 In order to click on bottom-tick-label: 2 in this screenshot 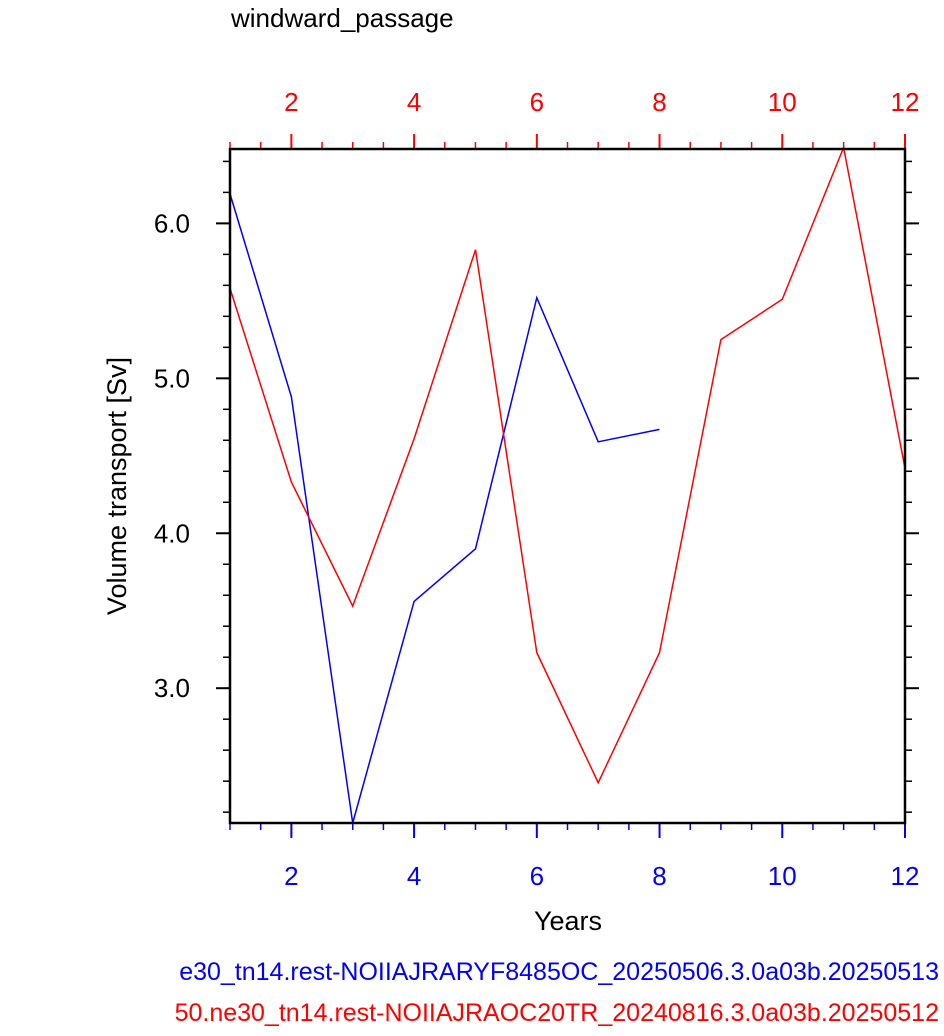, I will do `click(291, 876)`.